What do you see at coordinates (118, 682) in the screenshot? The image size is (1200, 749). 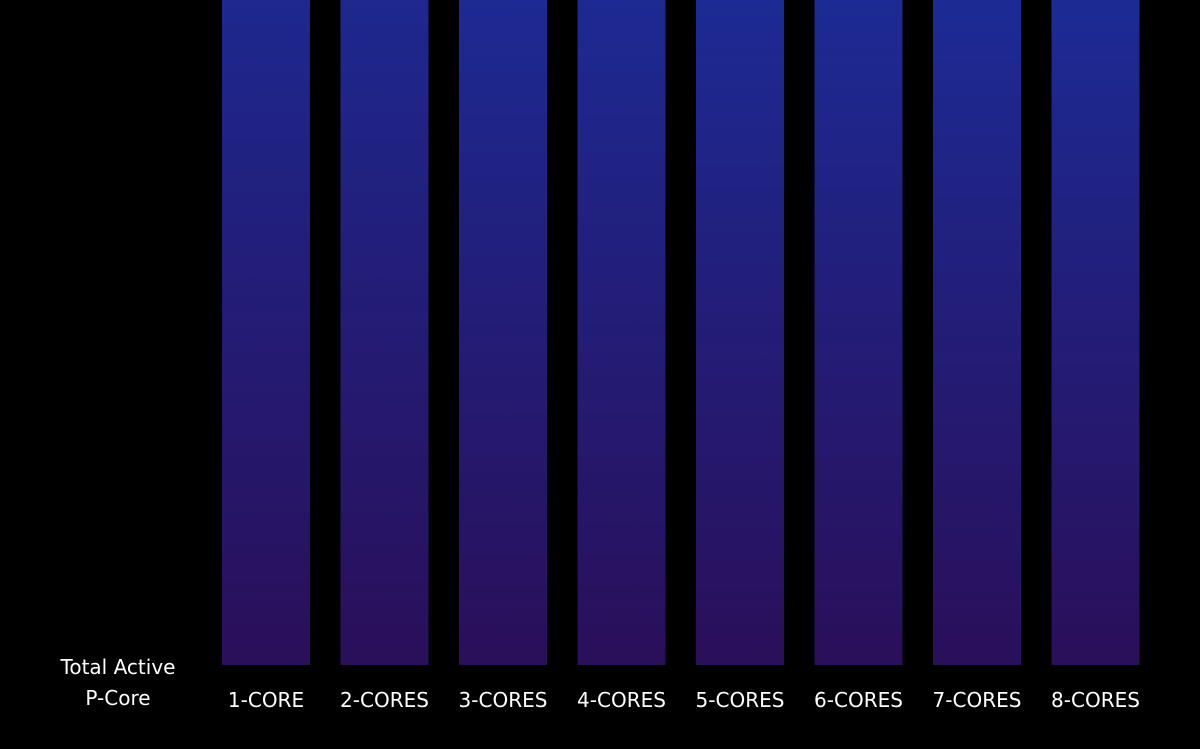 I see `x-axis-label: Total Active P-Core` at bounding box center [118, 682].